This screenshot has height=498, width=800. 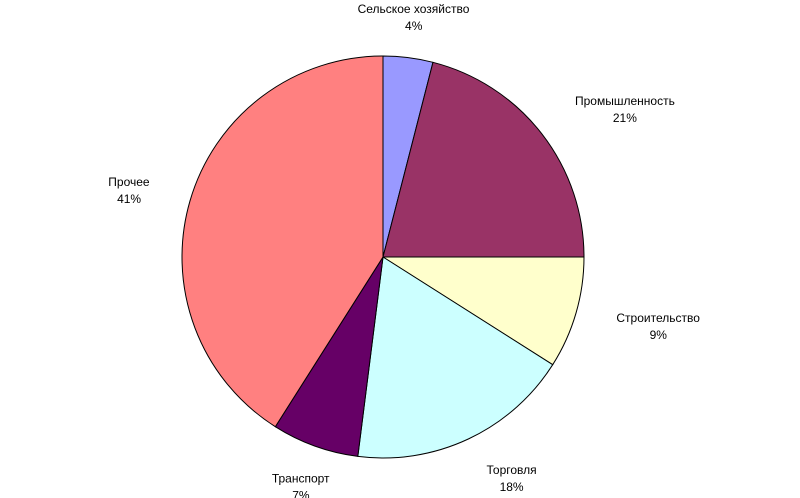 I want to click on pie-label-name-2: Промышленность, so click(x=625, y=101).